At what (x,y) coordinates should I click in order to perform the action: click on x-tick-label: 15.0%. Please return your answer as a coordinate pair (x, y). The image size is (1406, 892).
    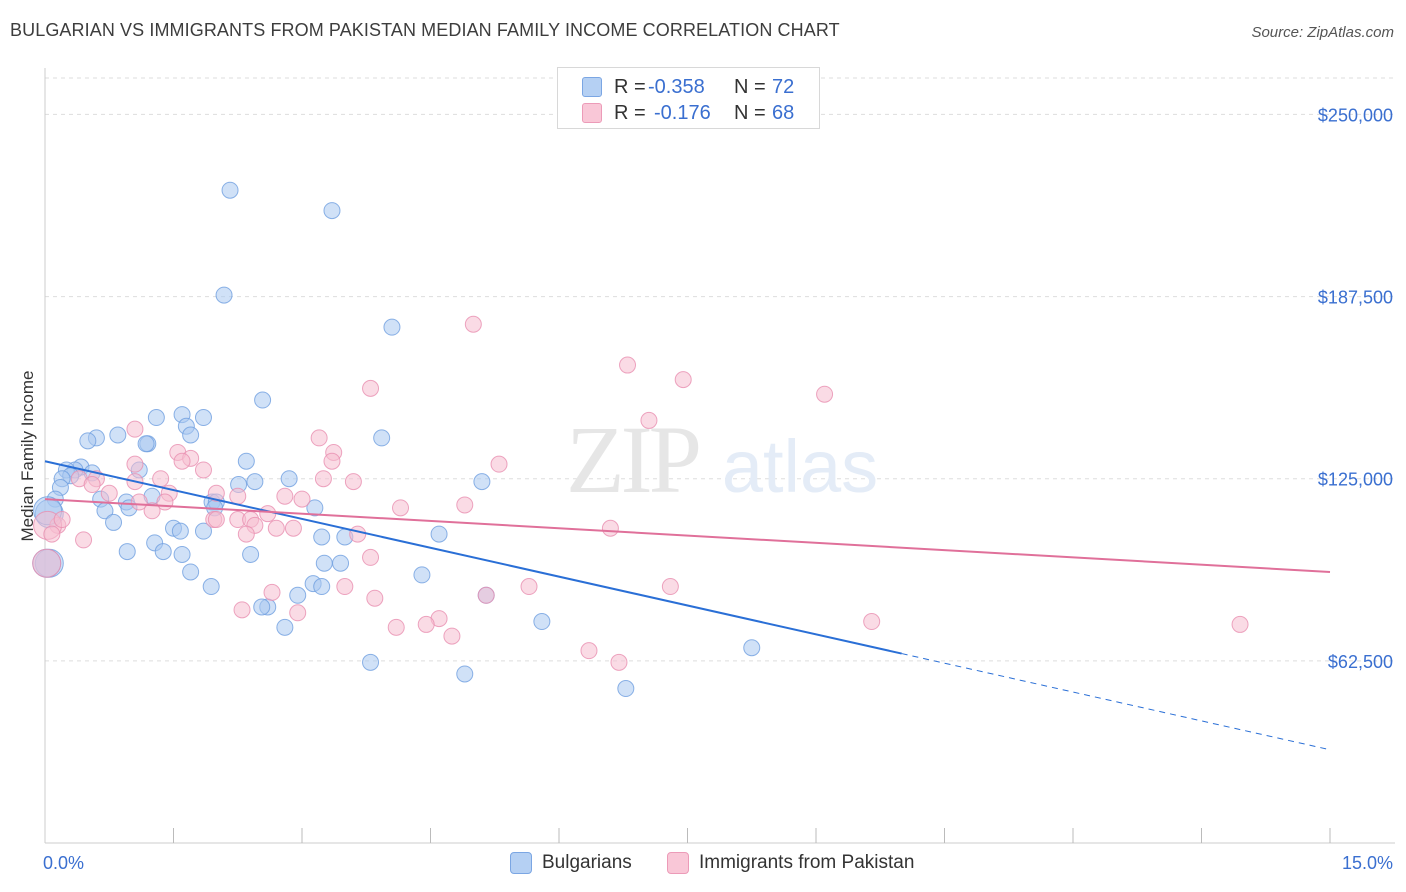
    Looking at the image, I should click on (1367, 863).